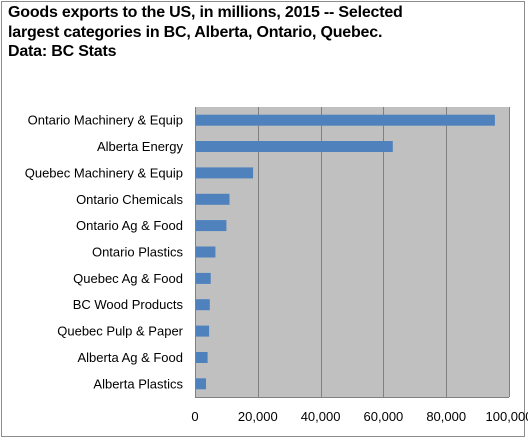 This screenshot has height=440, width=528. What do you see at coordinates (128, 278) in the screenshot?
I see `category-label: Quebec Ag & Food` at bounding box center [128, 278].